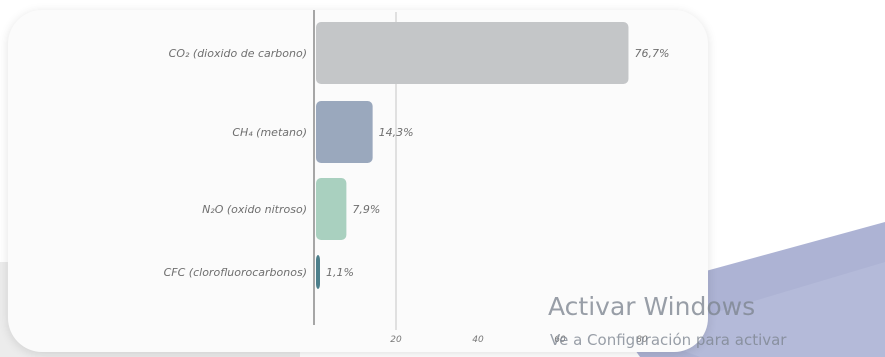 The image size is (885, 357). Describe the element at coordinates (269, 132) in the screenshot. I see `category-label-1: CH₄ (metano)` at that location.